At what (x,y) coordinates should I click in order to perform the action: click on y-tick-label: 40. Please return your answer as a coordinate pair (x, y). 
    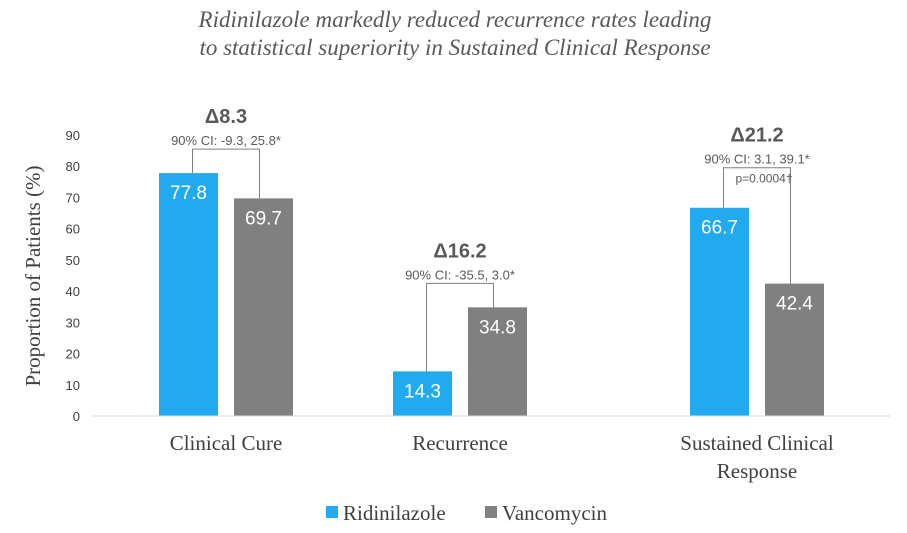
    Looking at the image, I should click on (73, 291).